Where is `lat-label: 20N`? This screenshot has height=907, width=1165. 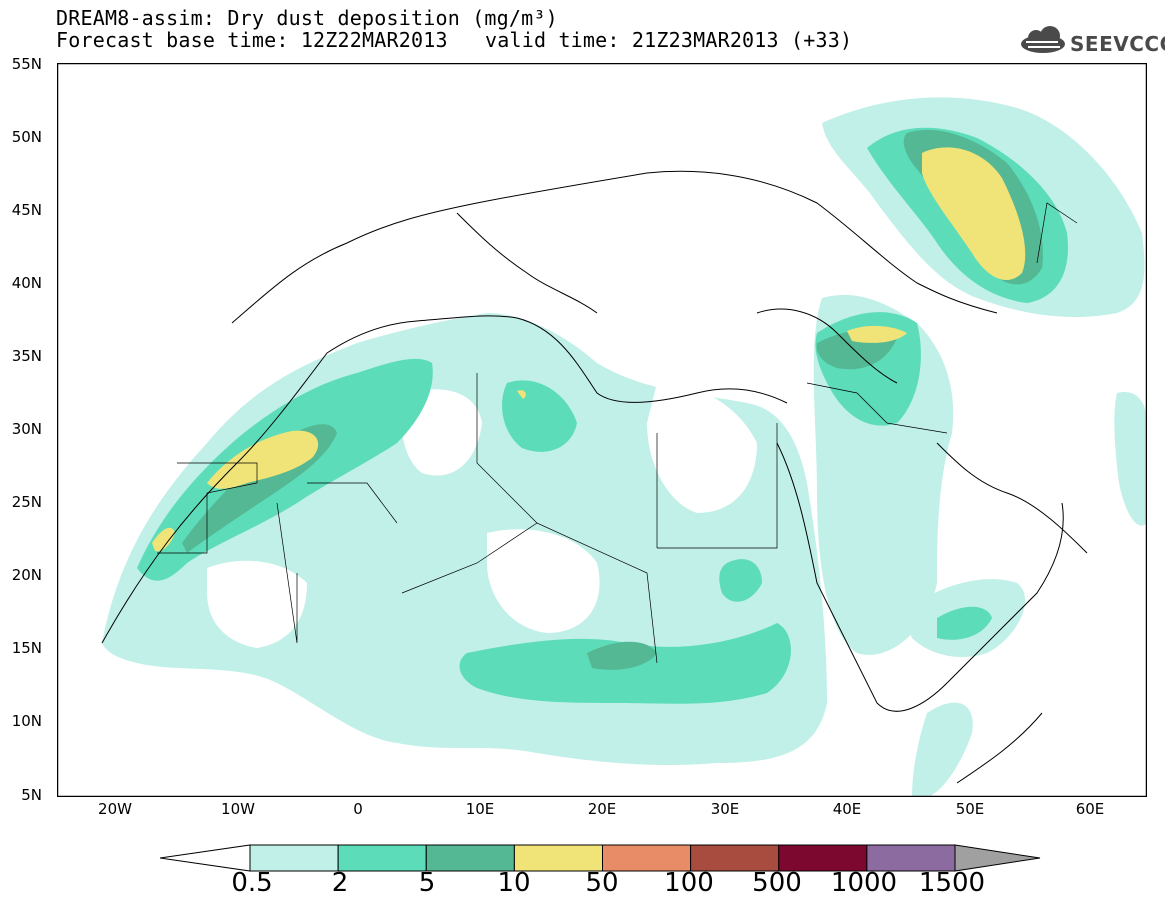
lat-label: 20N is located at coordinates (26, 575).